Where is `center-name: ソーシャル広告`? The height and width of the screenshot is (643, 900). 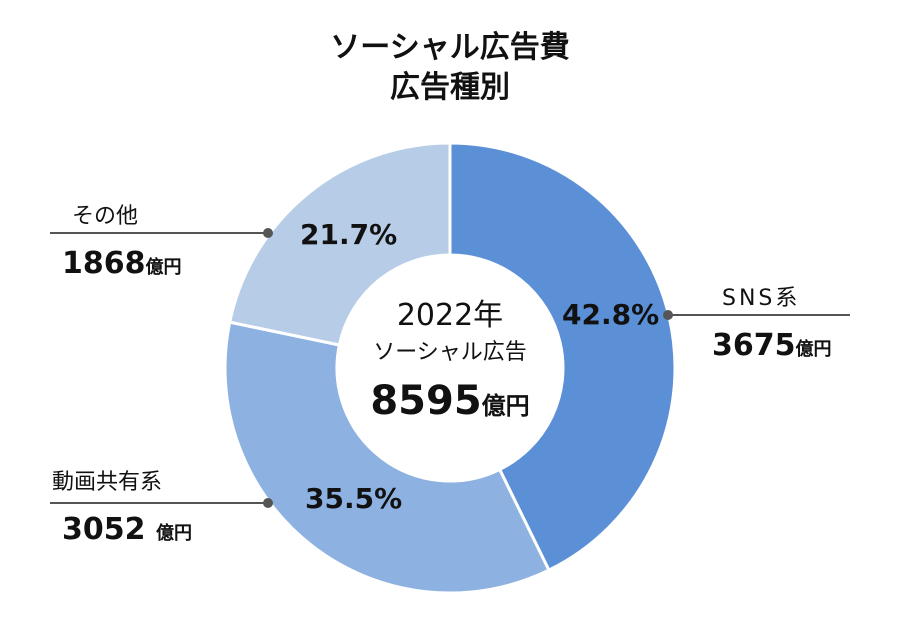
center-name: ソーシャル広告 is located at coordinates (450, 352).